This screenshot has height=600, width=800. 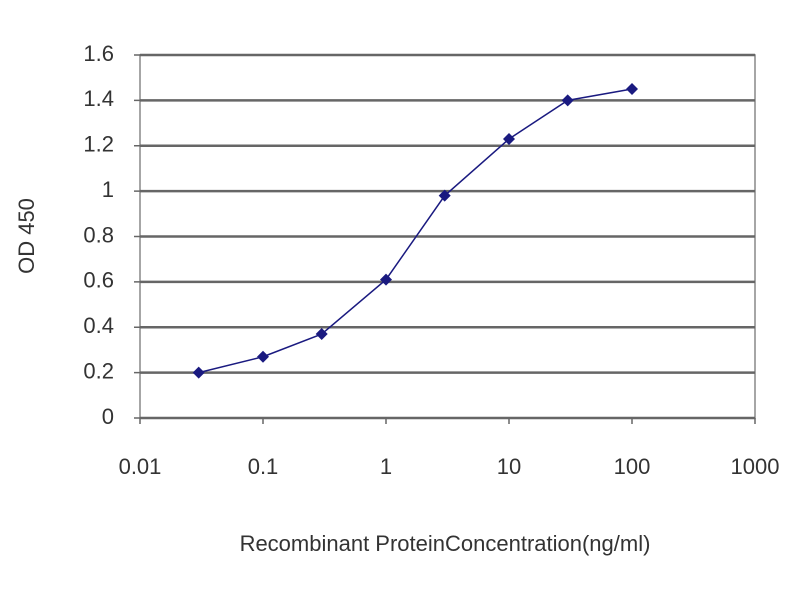 What do you see at coordinates (755, 466) in the screenshot?
I see `x-tick-label: 1000` at bounding box center [755, 466].